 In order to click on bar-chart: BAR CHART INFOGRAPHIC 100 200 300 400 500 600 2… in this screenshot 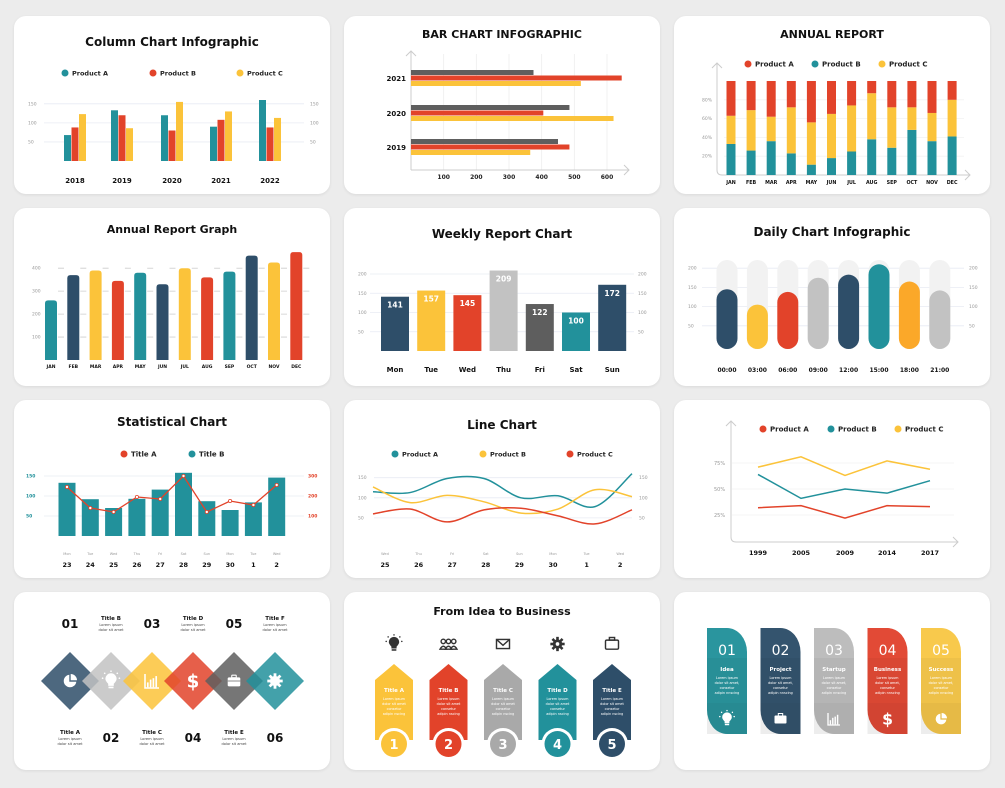, I will do `click(508, 104)`.